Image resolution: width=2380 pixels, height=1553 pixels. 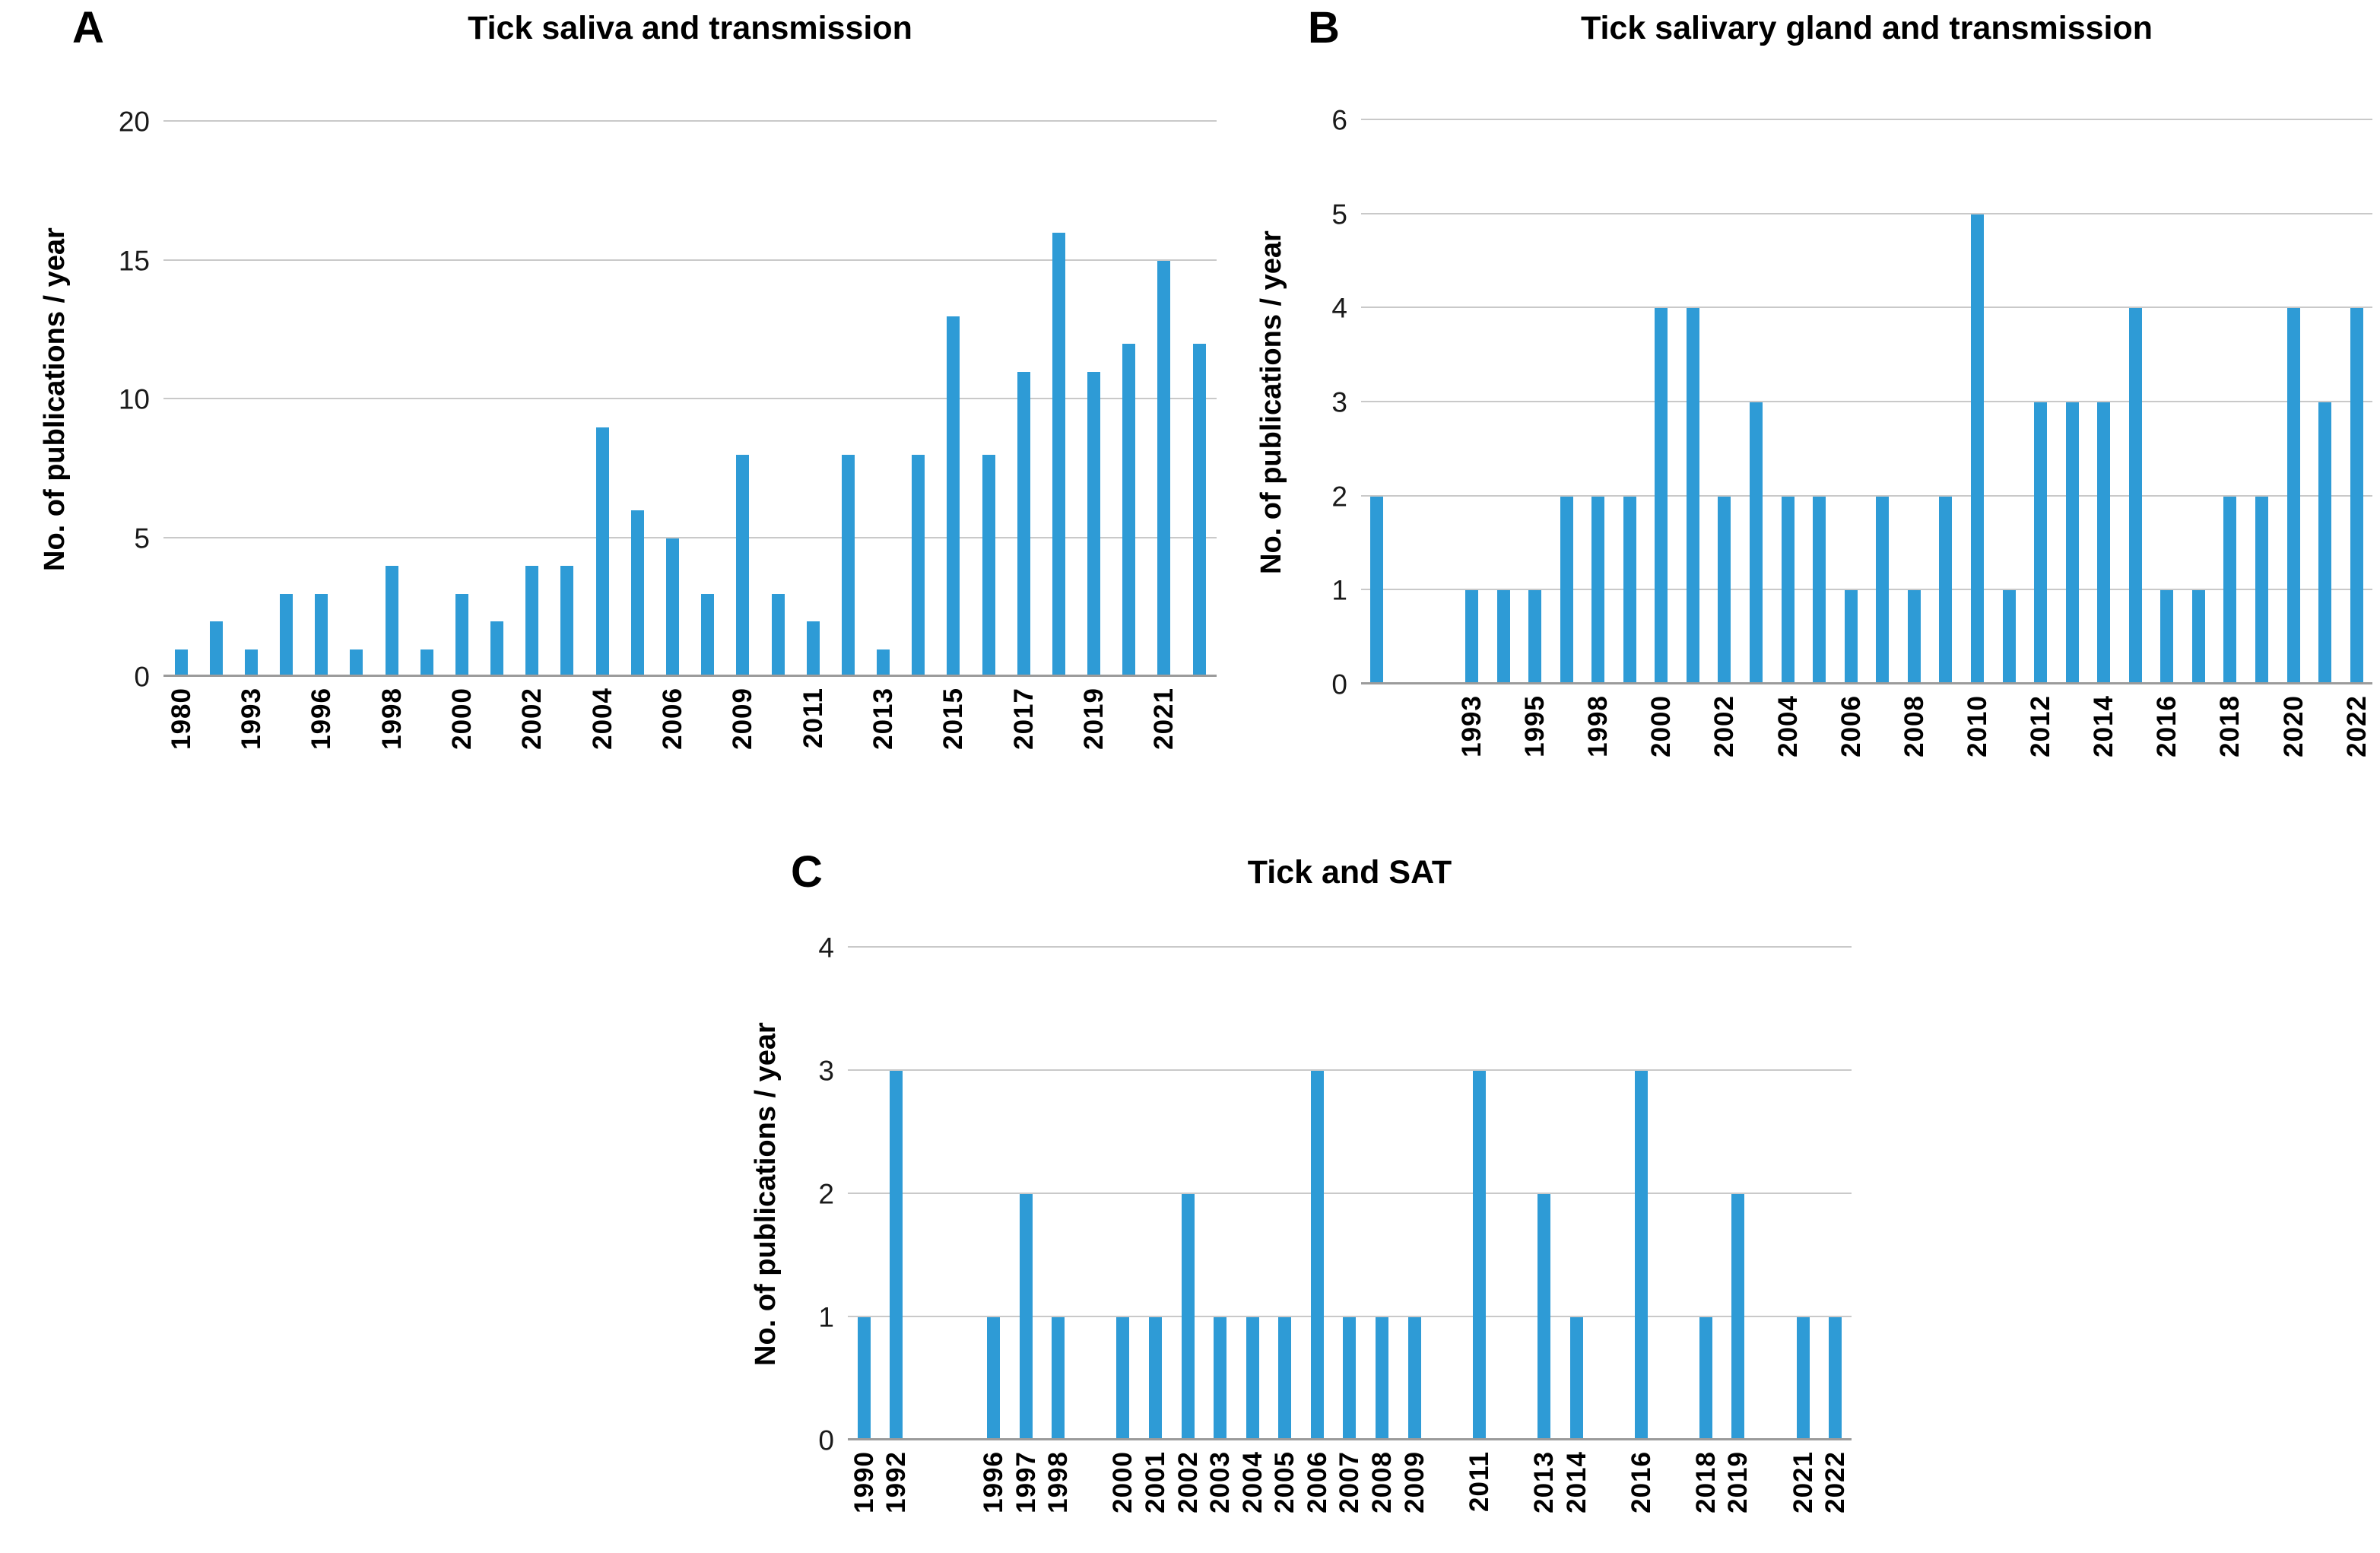 What do you see at coordinates (1339, 120) in the screenshot?
I see `y-tick-label: 6` at bounding box center [1339, 120].